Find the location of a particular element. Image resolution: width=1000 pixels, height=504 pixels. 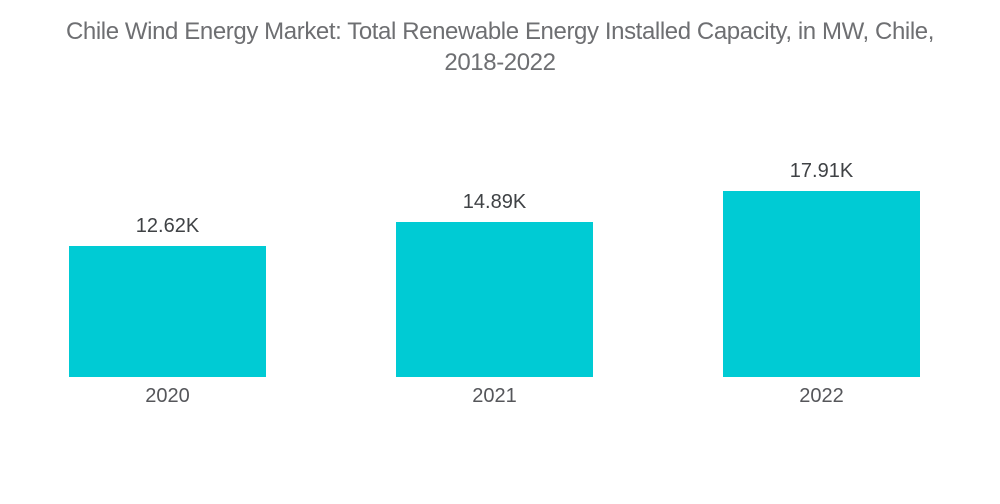

value-label-2021: 14.89K is located at coordinates (494, 202).